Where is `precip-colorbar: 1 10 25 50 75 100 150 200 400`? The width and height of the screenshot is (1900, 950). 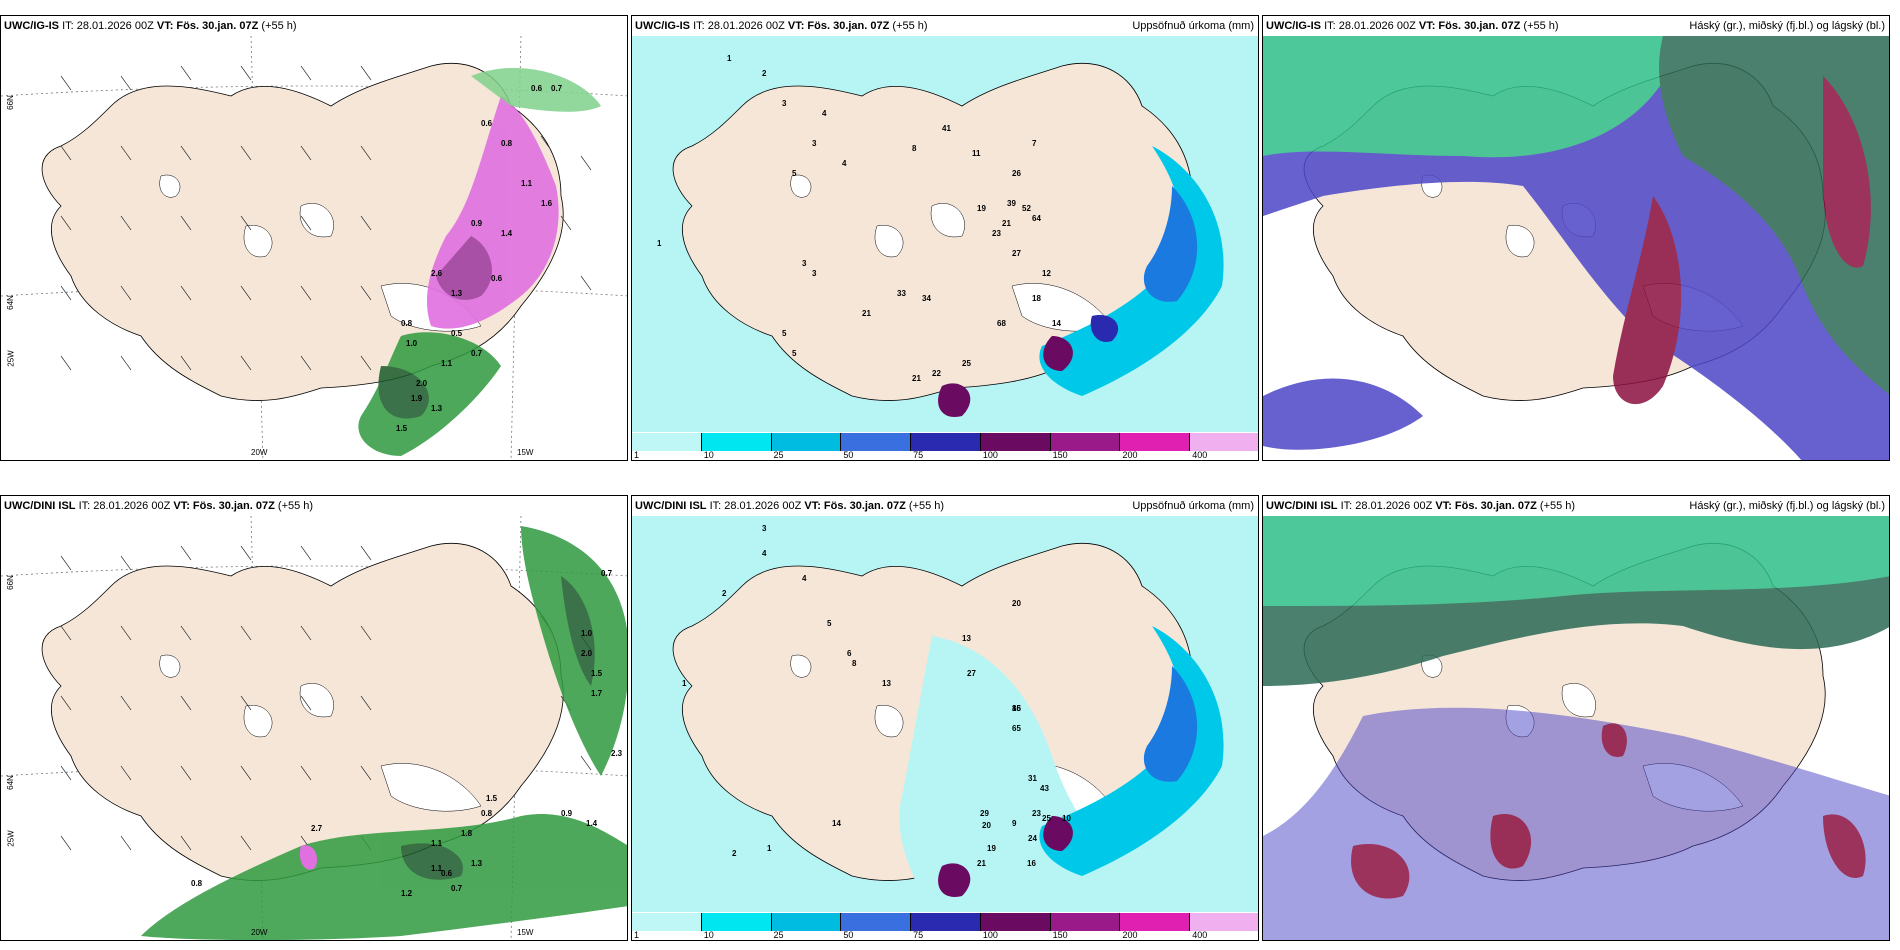
precip-colorbar: 1 10 25 50 75 100 150 200 400 is located at coordinates (945, 926).